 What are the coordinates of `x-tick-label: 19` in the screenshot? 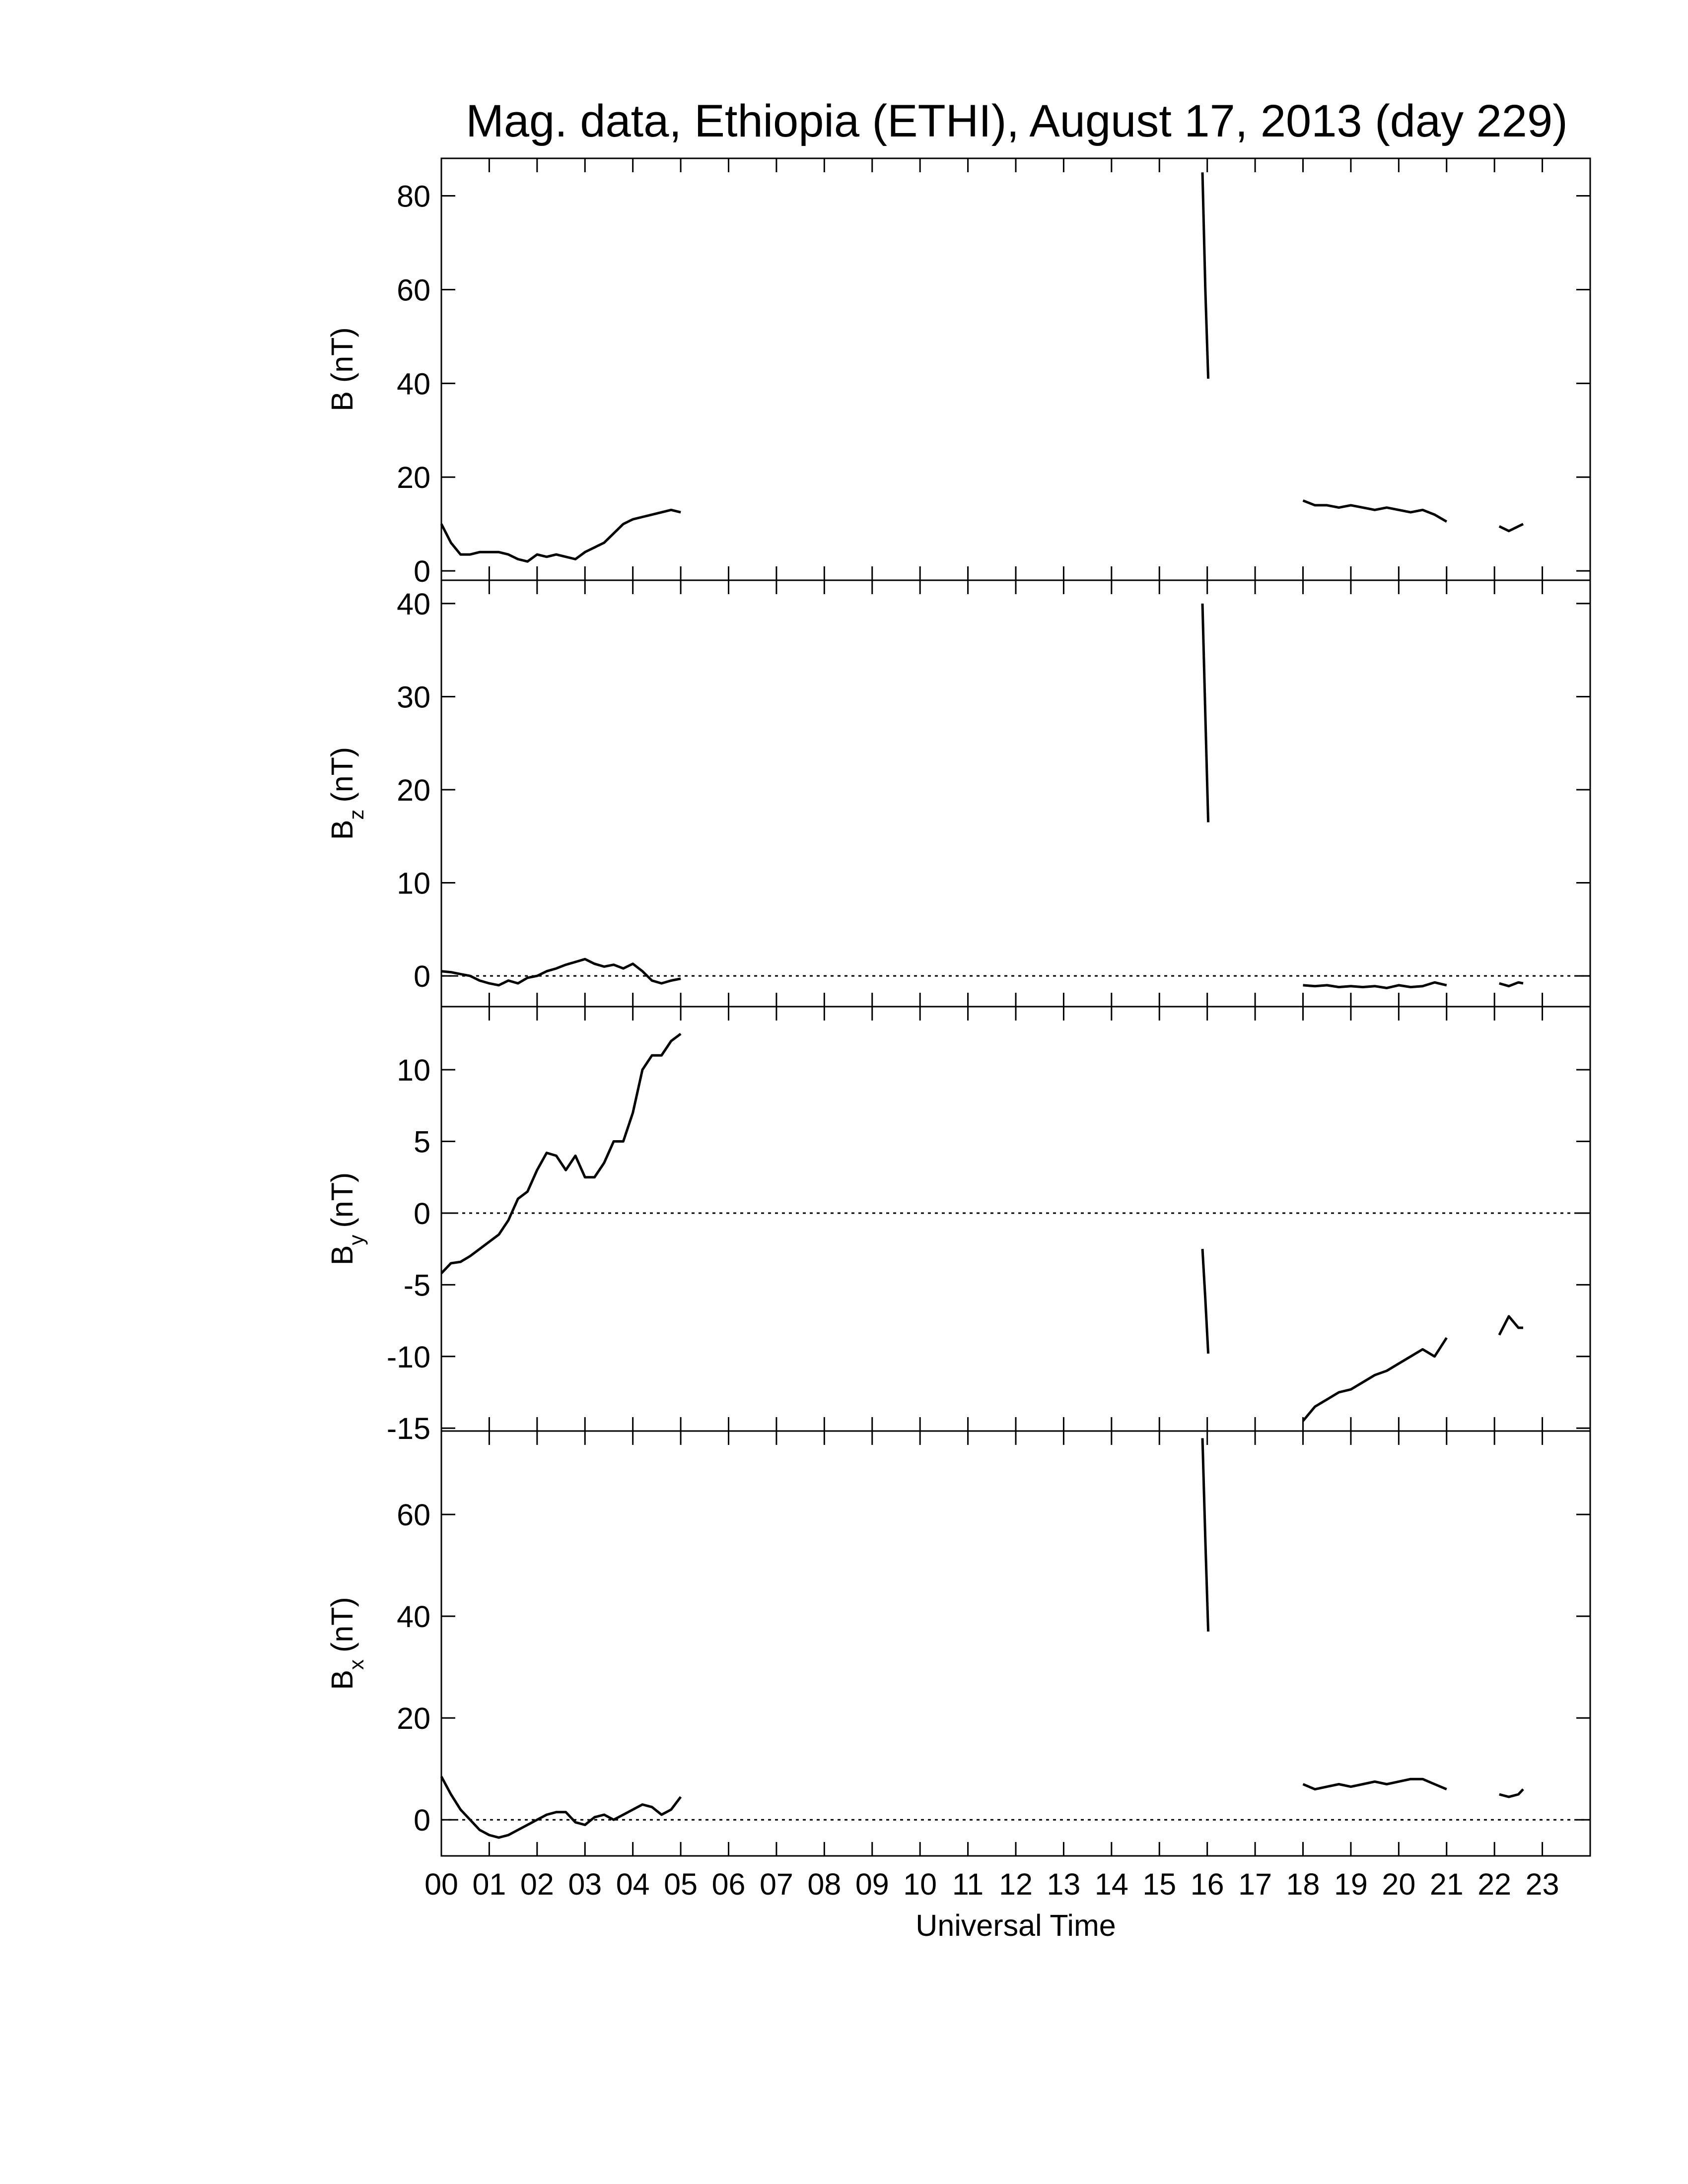 It's located at (1351, 1884).